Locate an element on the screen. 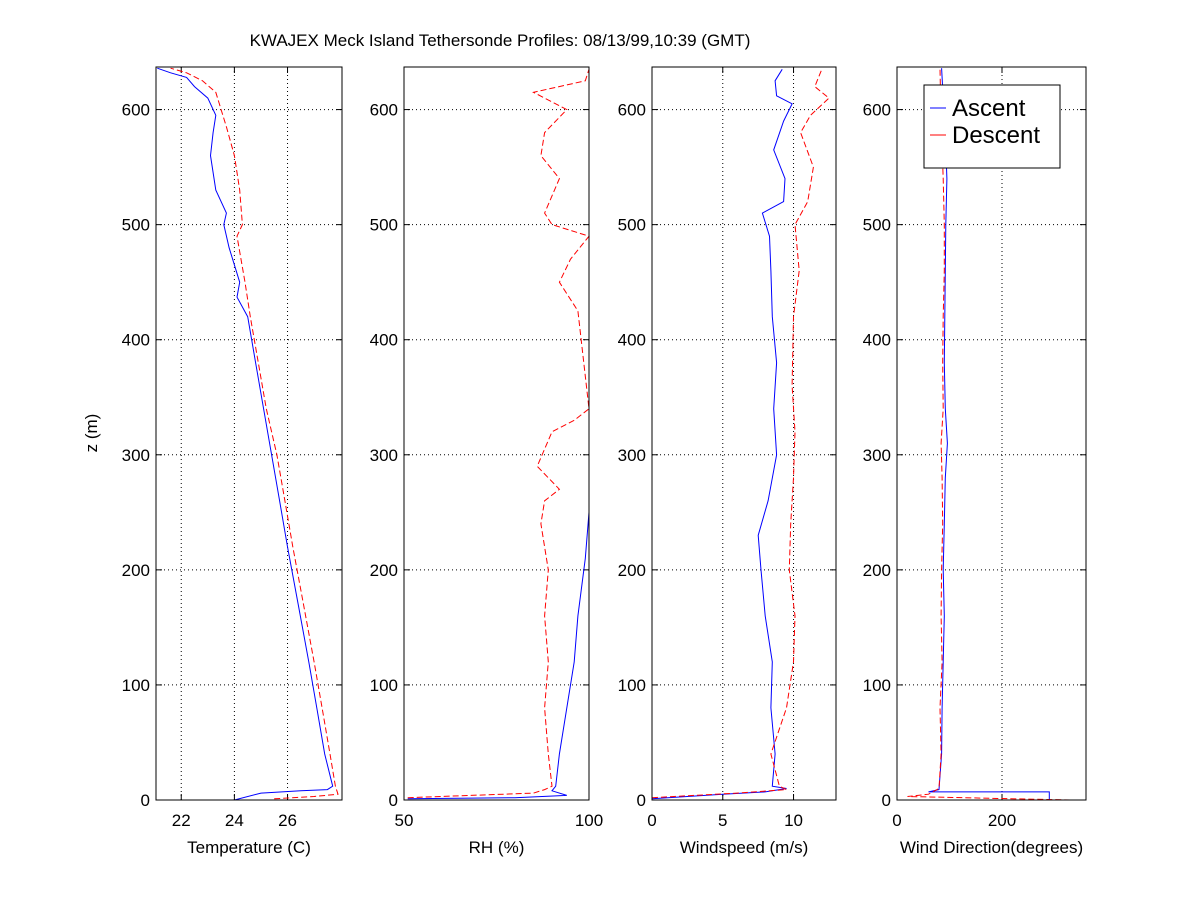 The width and height of the screenshot is (1200, 900). x-tick-label: 5 is located at coordinates (722, 820).